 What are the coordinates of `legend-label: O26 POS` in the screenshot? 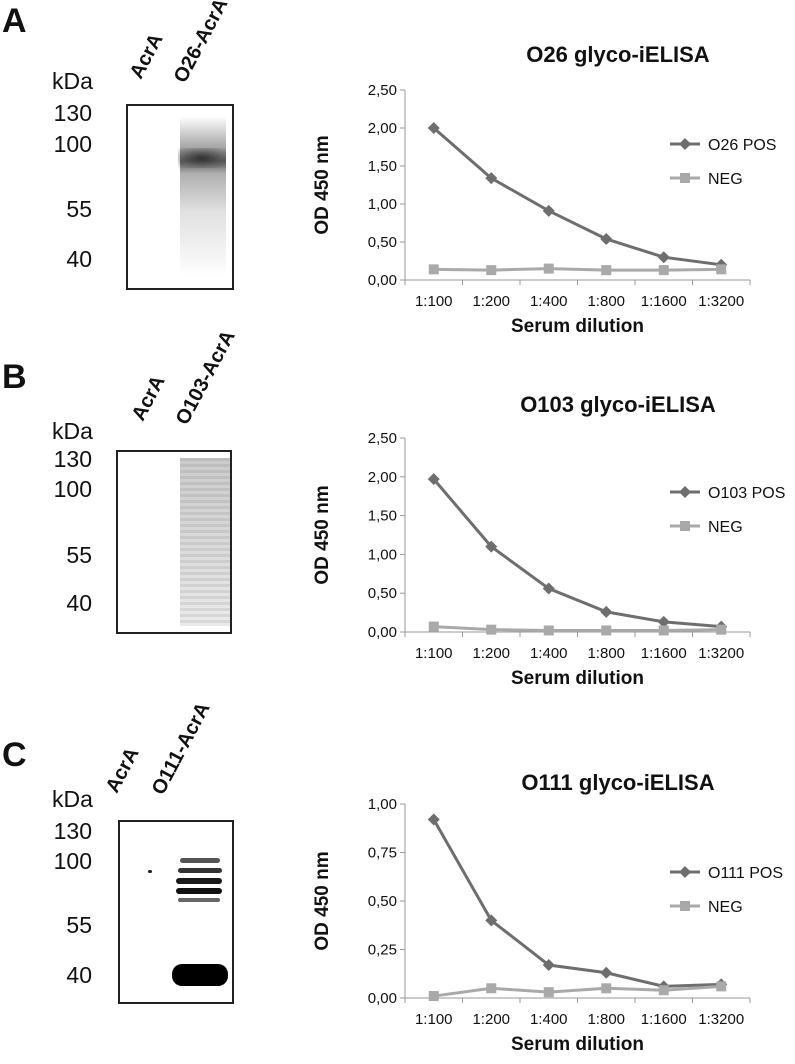 It's located at (742, 145).